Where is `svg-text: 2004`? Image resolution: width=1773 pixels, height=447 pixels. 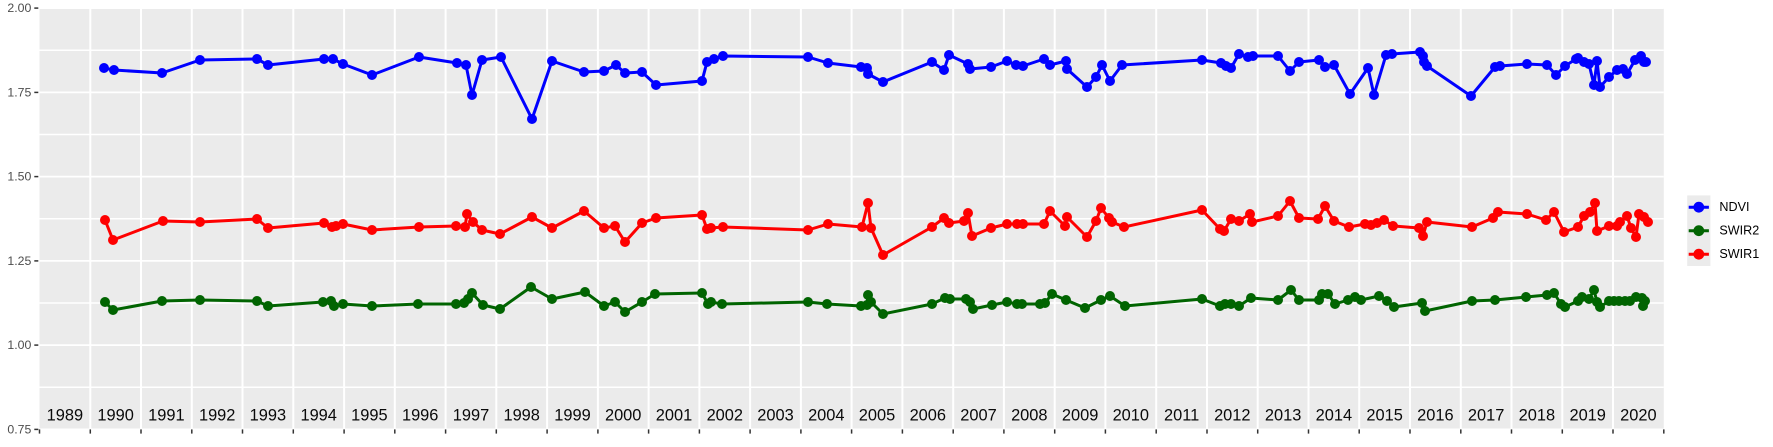
svg-text: 2004 is located at coordinates (826, 415).